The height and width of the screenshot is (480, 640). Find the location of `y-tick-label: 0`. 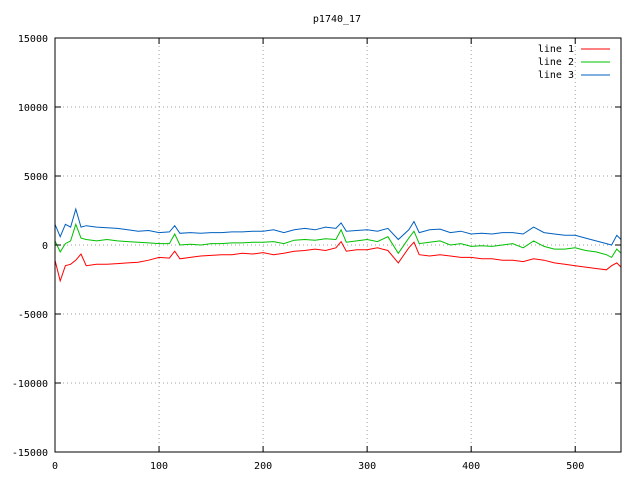

y-tick-label: 0 is located at coordinates (45, 246).